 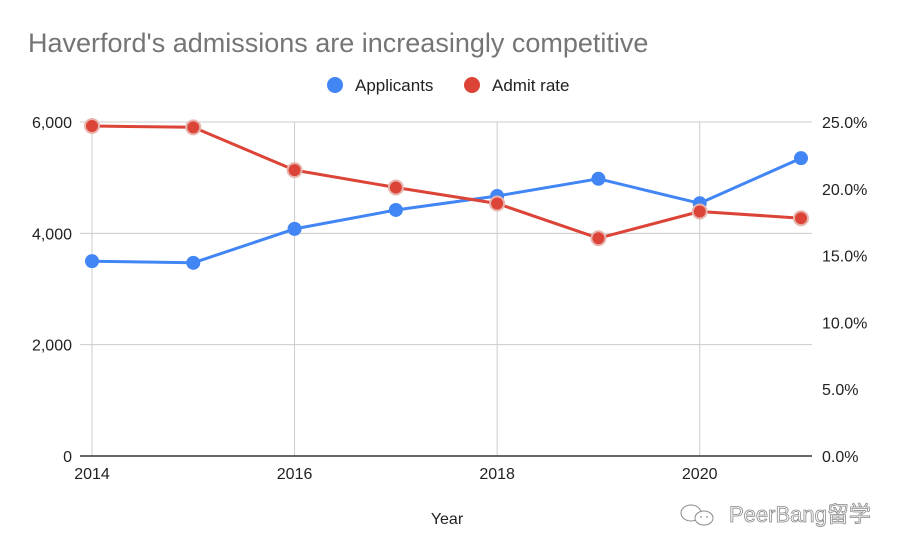 I want to click on x-tick-label: 2018, so click(x=497, y=474).